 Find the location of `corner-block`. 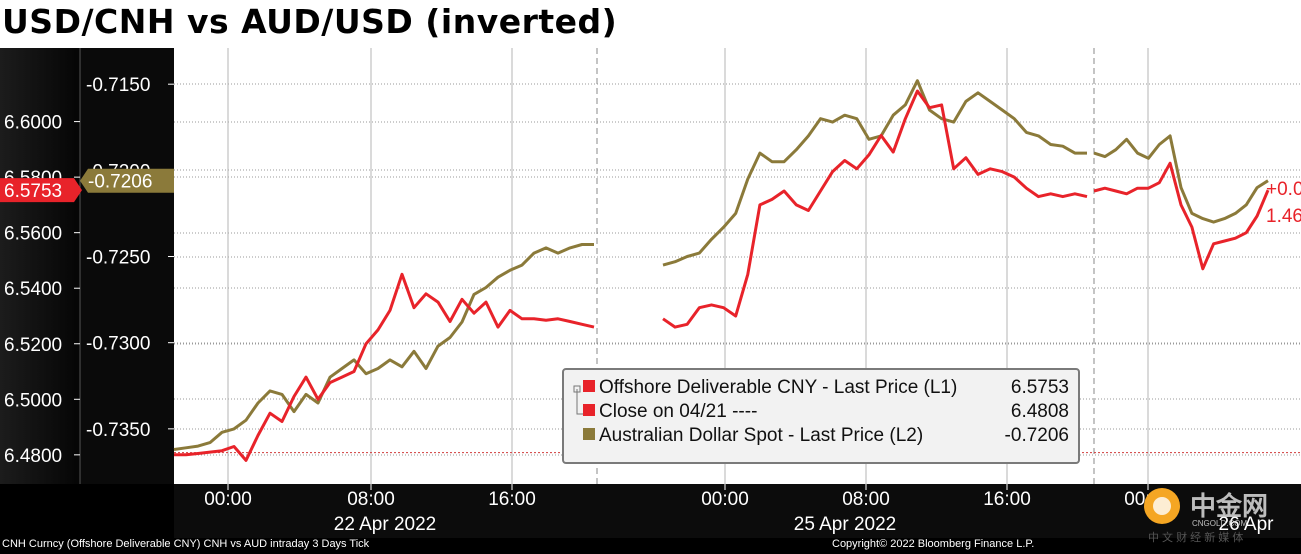

corner-block is located at coordinates (87, 511).